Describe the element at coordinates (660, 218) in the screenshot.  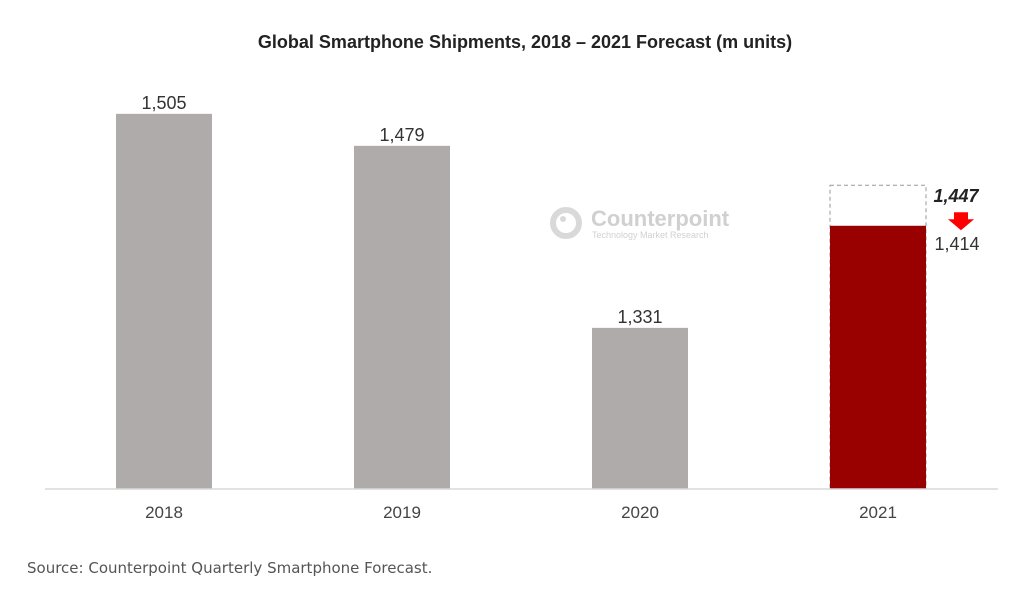
I see `watermark-name: Counterpoint` at that location.